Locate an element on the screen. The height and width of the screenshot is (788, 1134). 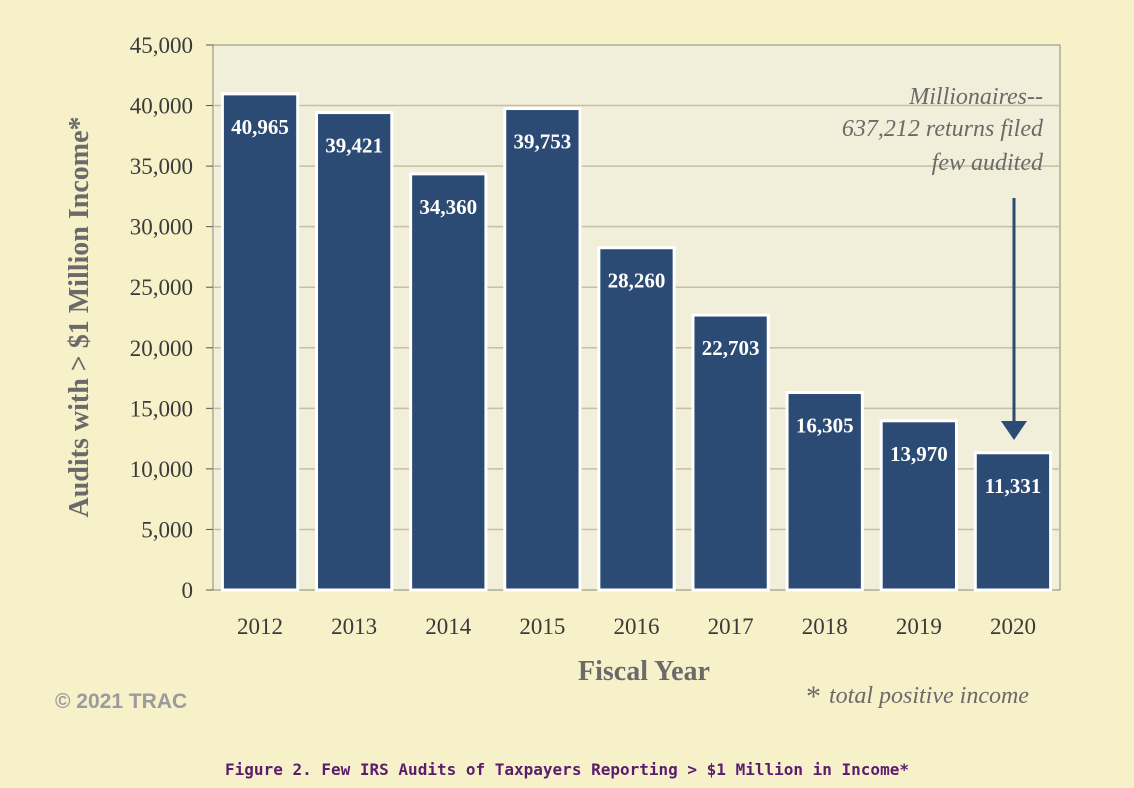
x-tick-label-2016: 2016 is located at coordinates (637, 626).